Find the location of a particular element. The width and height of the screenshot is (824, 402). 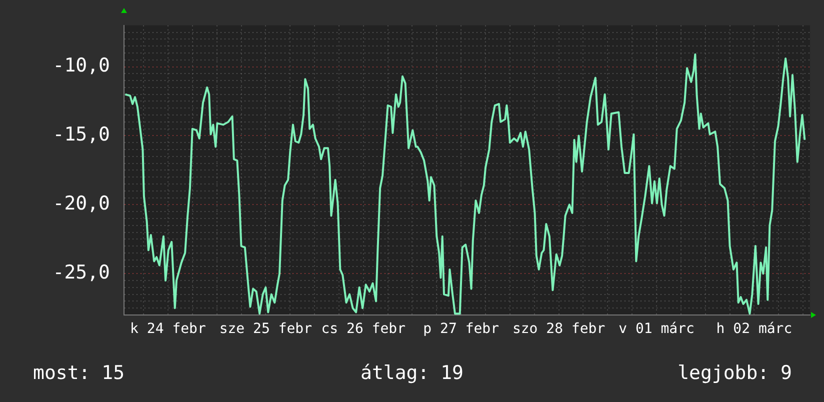

text: legjobb: 9 is located at coordinates (735, 373).